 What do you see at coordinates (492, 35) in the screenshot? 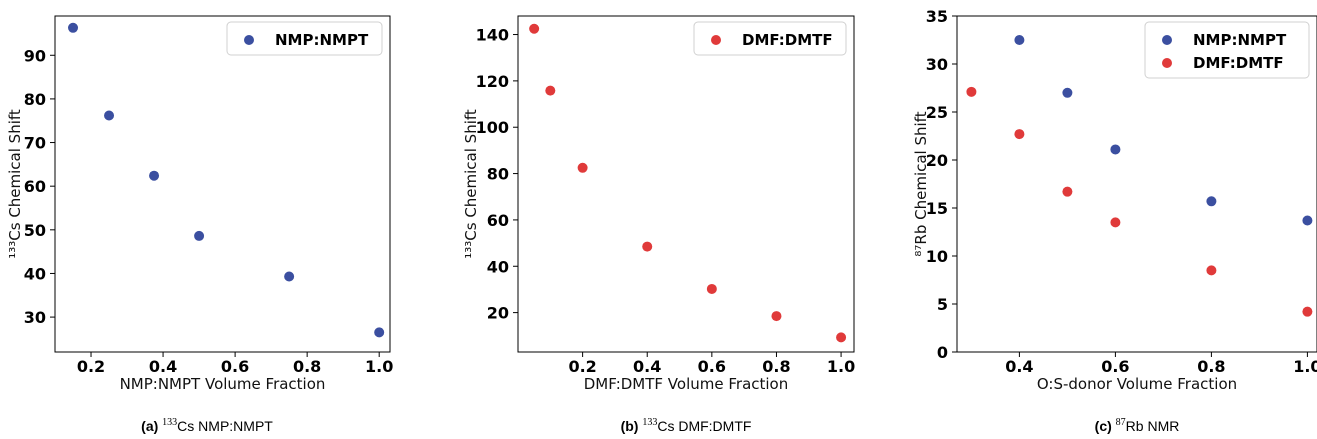
I see `y-tick-label: 140` at bounding box center [492, 35].